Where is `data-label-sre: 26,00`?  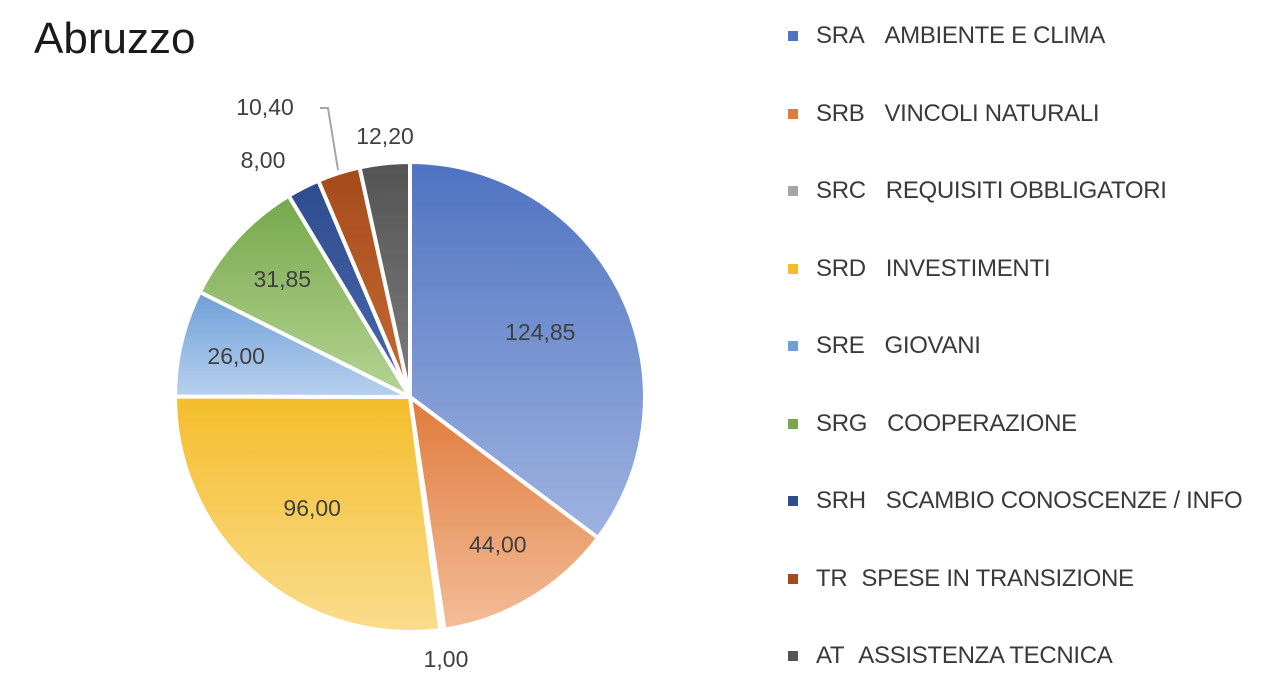 data-label-sre: 26,00 is located at coordinates (236, 356).